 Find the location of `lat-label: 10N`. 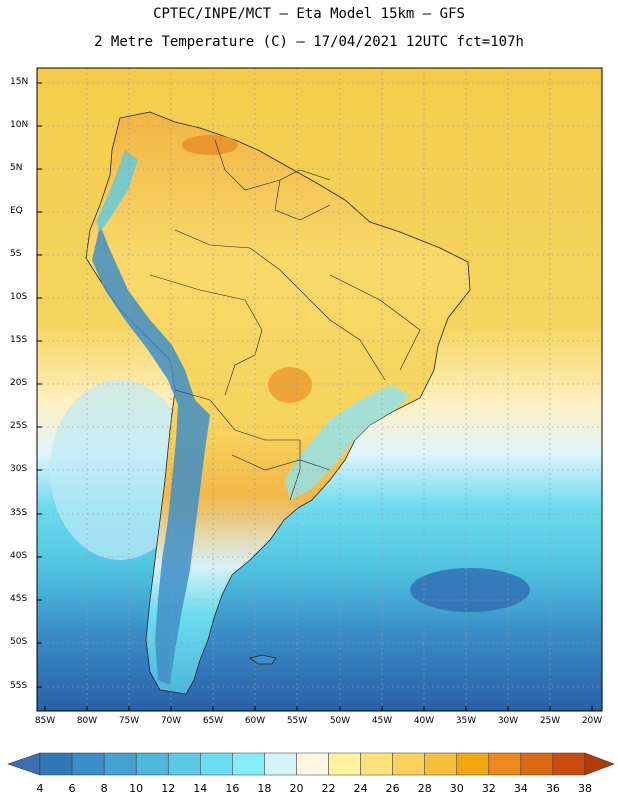

lat-label: 10N is located at coordinates (19, 125).